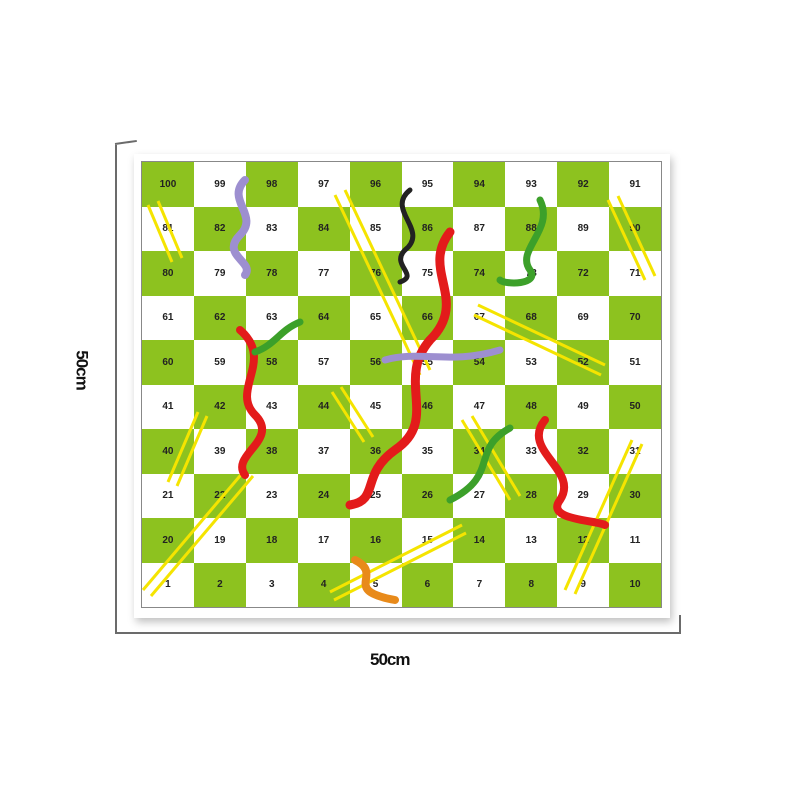  Describe the element at coordinates (583, 228) in the screenshot. I see `board-cell: 89` at that location.